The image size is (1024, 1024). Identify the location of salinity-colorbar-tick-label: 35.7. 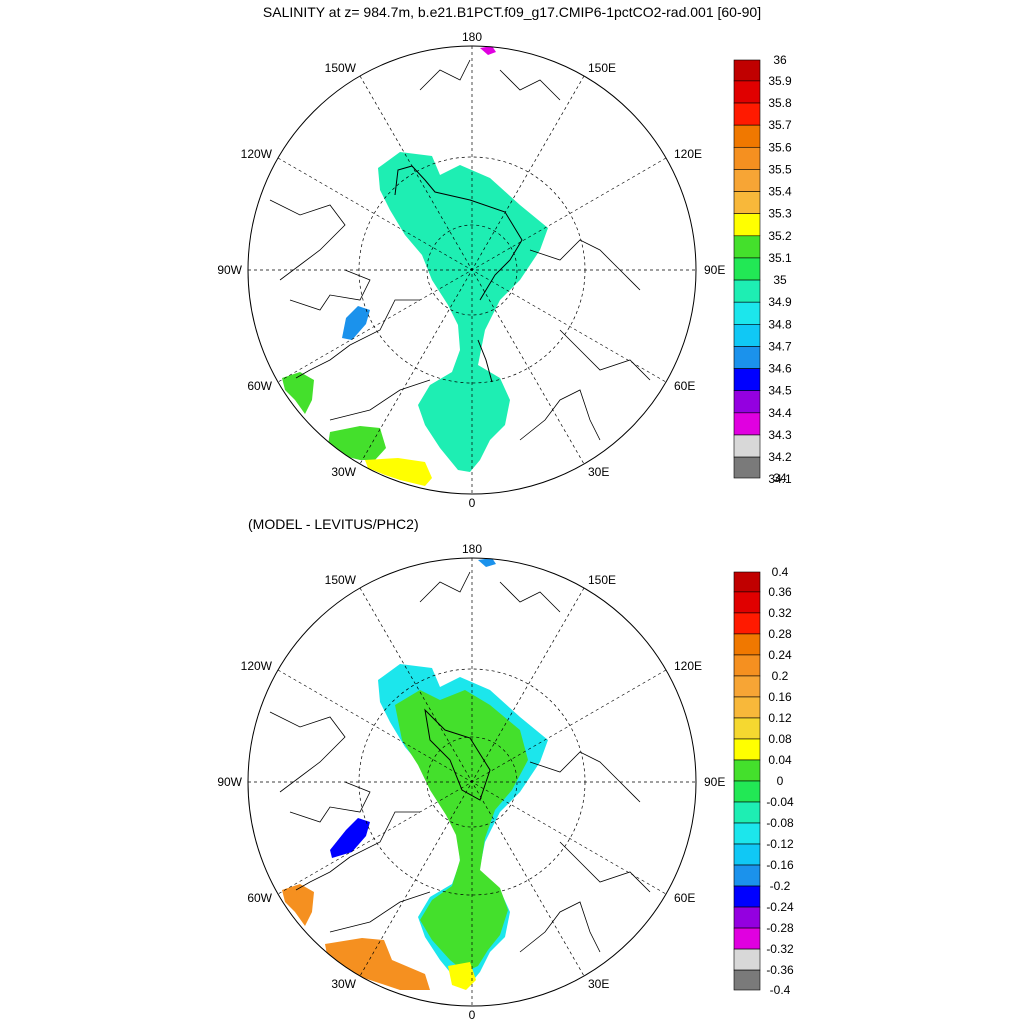
(780, 125).